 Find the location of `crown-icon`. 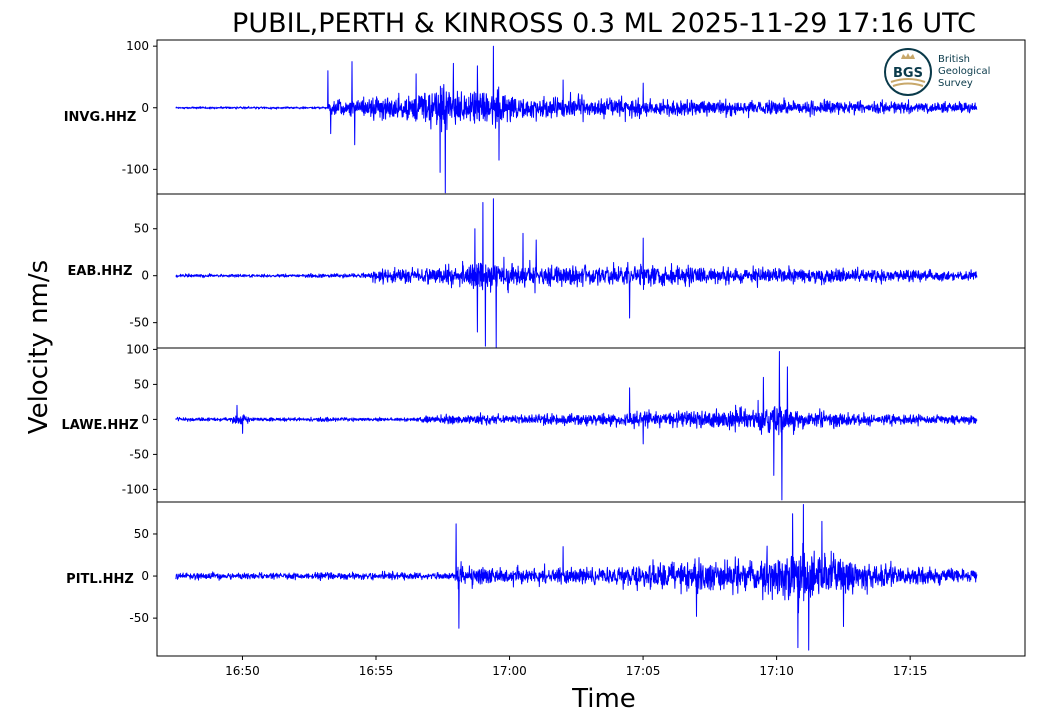

crown-icon is located at coordinates (908, 56).